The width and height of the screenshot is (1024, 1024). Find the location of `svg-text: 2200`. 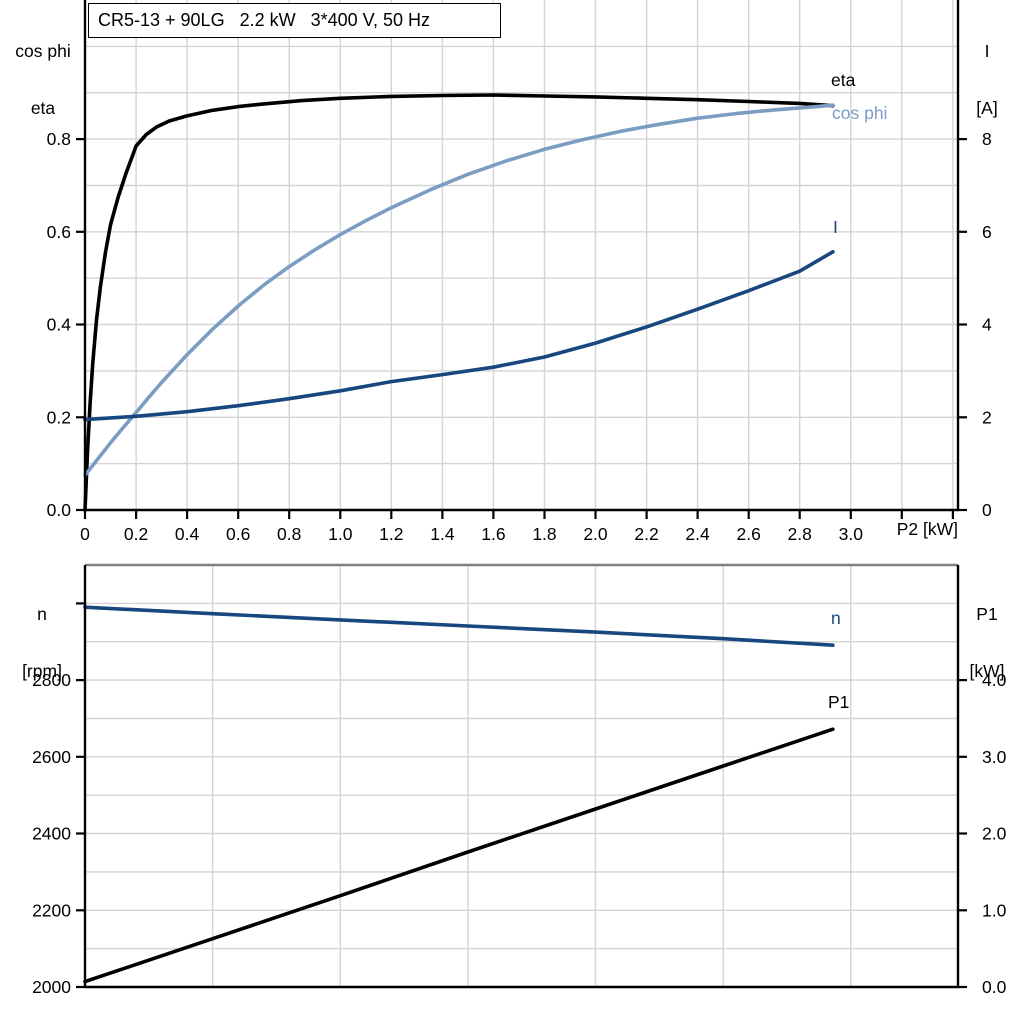

svg-text: 2200 is located at coordinates (51, 910).